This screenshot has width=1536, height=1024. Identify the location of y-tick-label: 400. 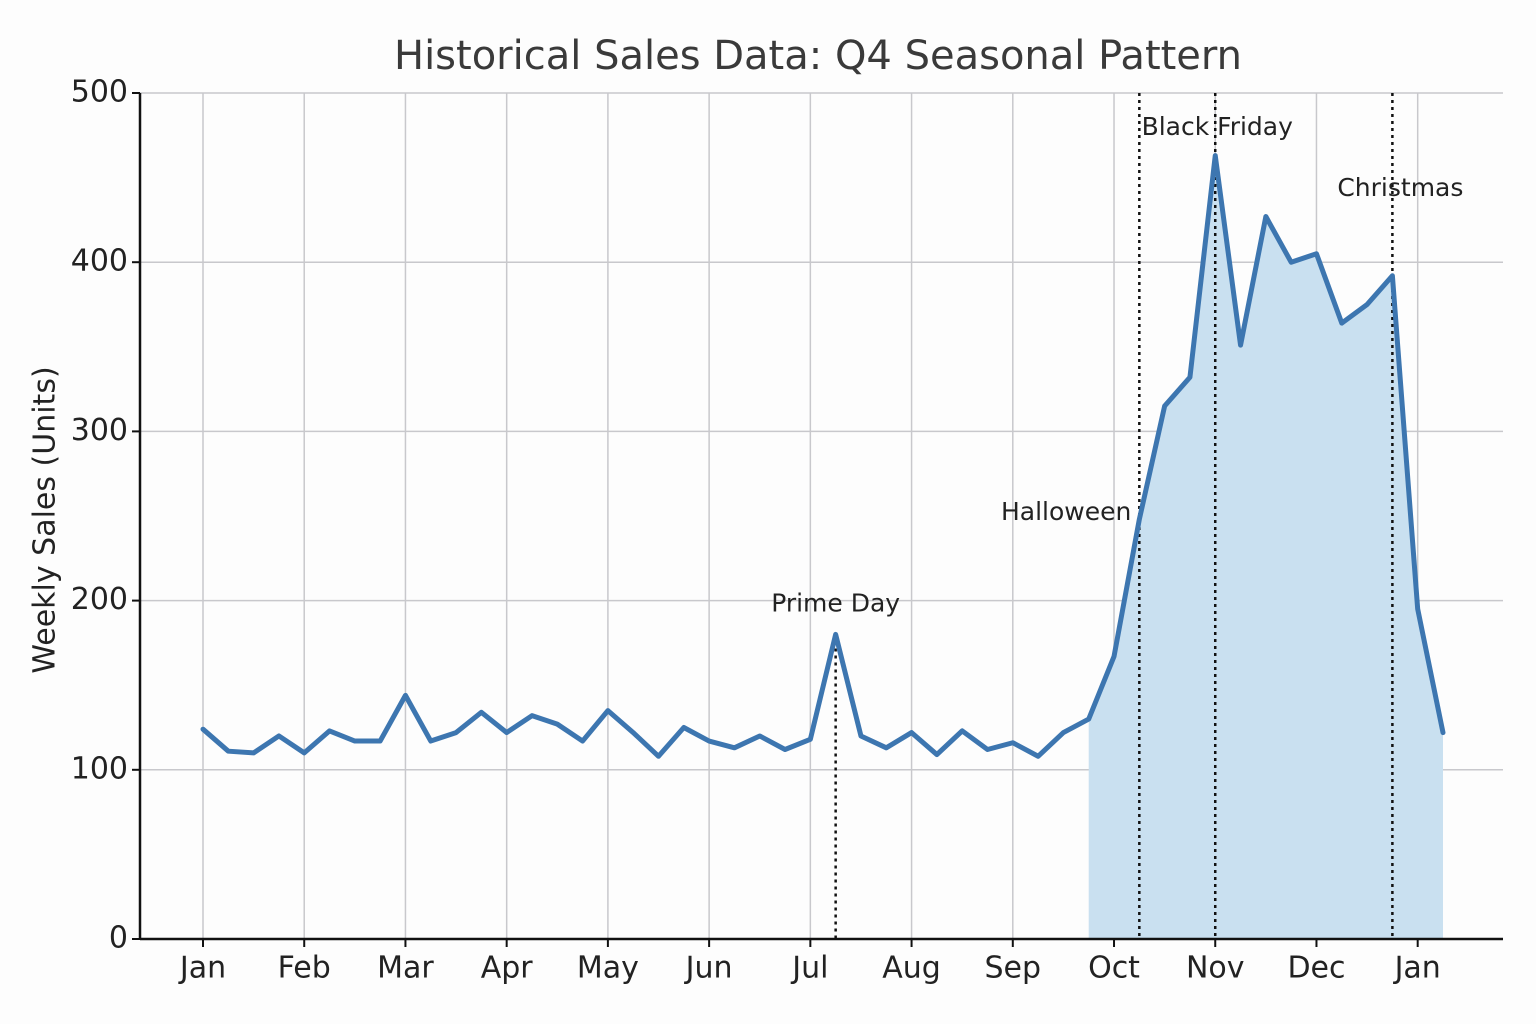
(99, 261).